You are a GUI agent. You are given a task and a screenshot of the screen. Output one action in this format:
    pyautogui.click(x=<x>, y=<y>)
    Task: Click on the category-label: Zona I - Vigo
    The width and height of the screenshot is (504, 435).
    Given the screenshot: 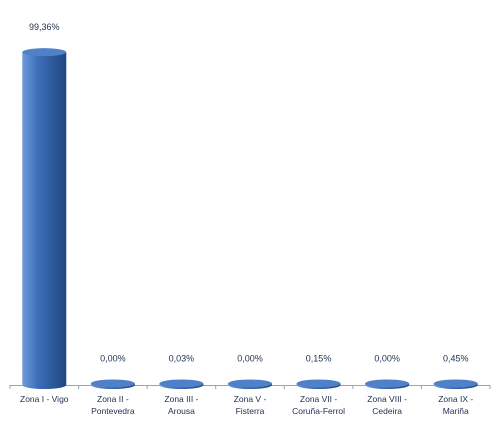 What is the action you would take?
    pyautogui.click(x=44, y=399)
    